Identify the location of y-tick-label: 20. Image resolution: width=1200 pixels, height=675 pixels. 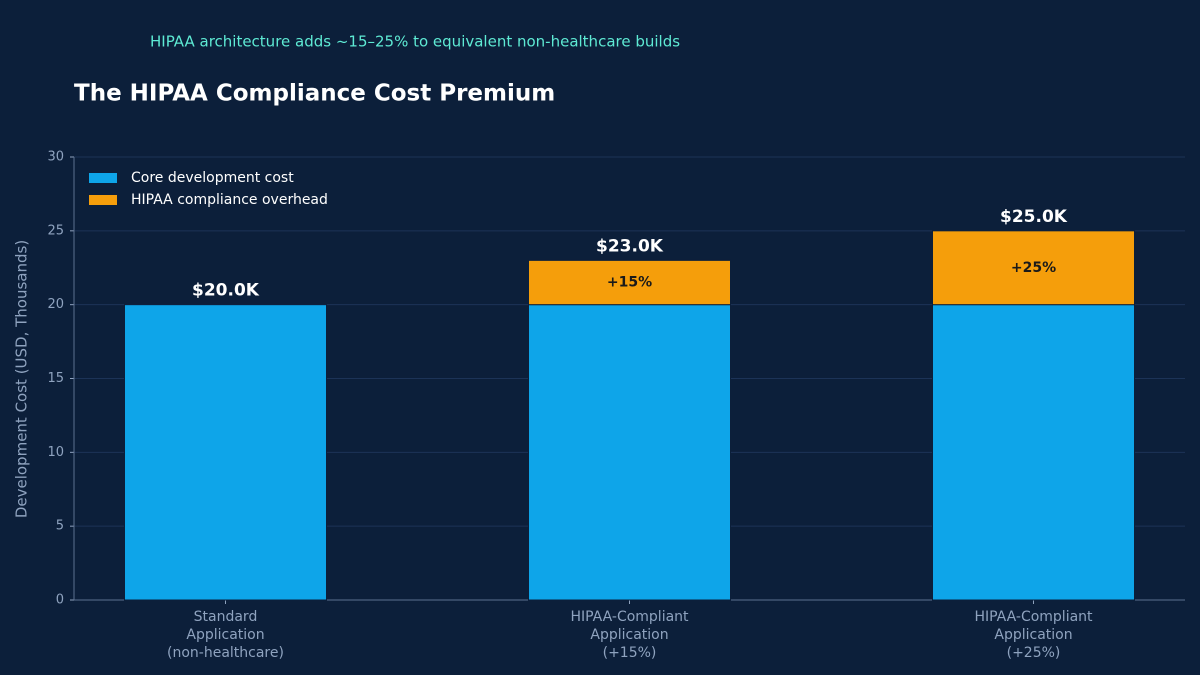
(55, 304).